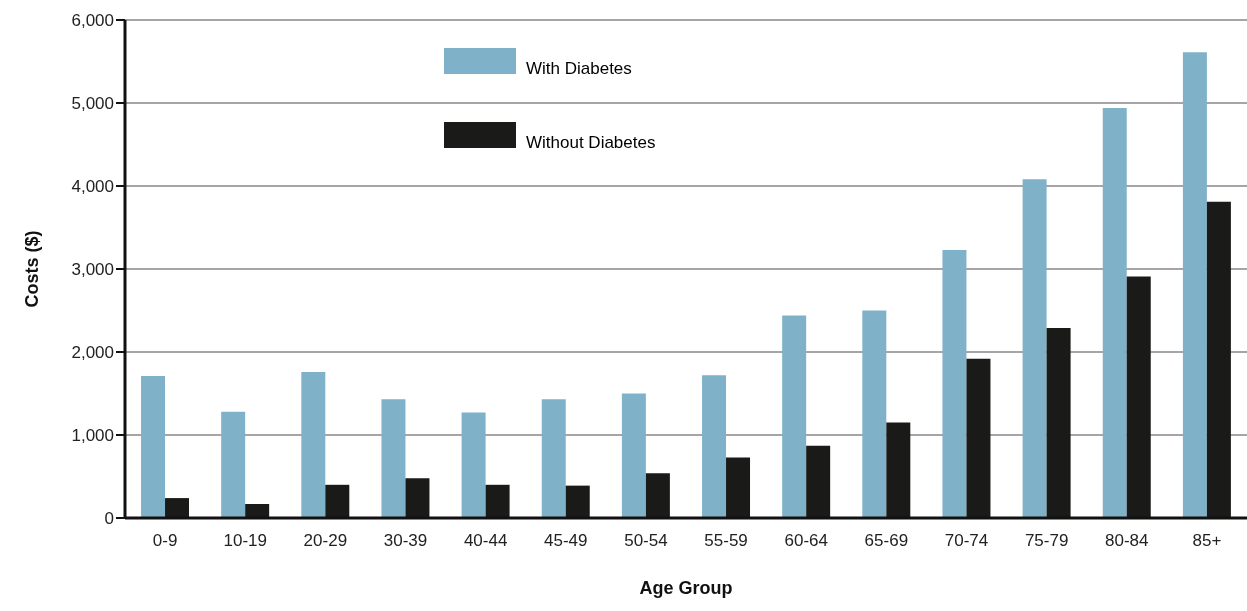 Image resolution: width=1247 pixels, height=611 pixels. Describe the element at coordinates (165, 541) in the screenshot. I see `x-tick-label: 0-9` at that location.